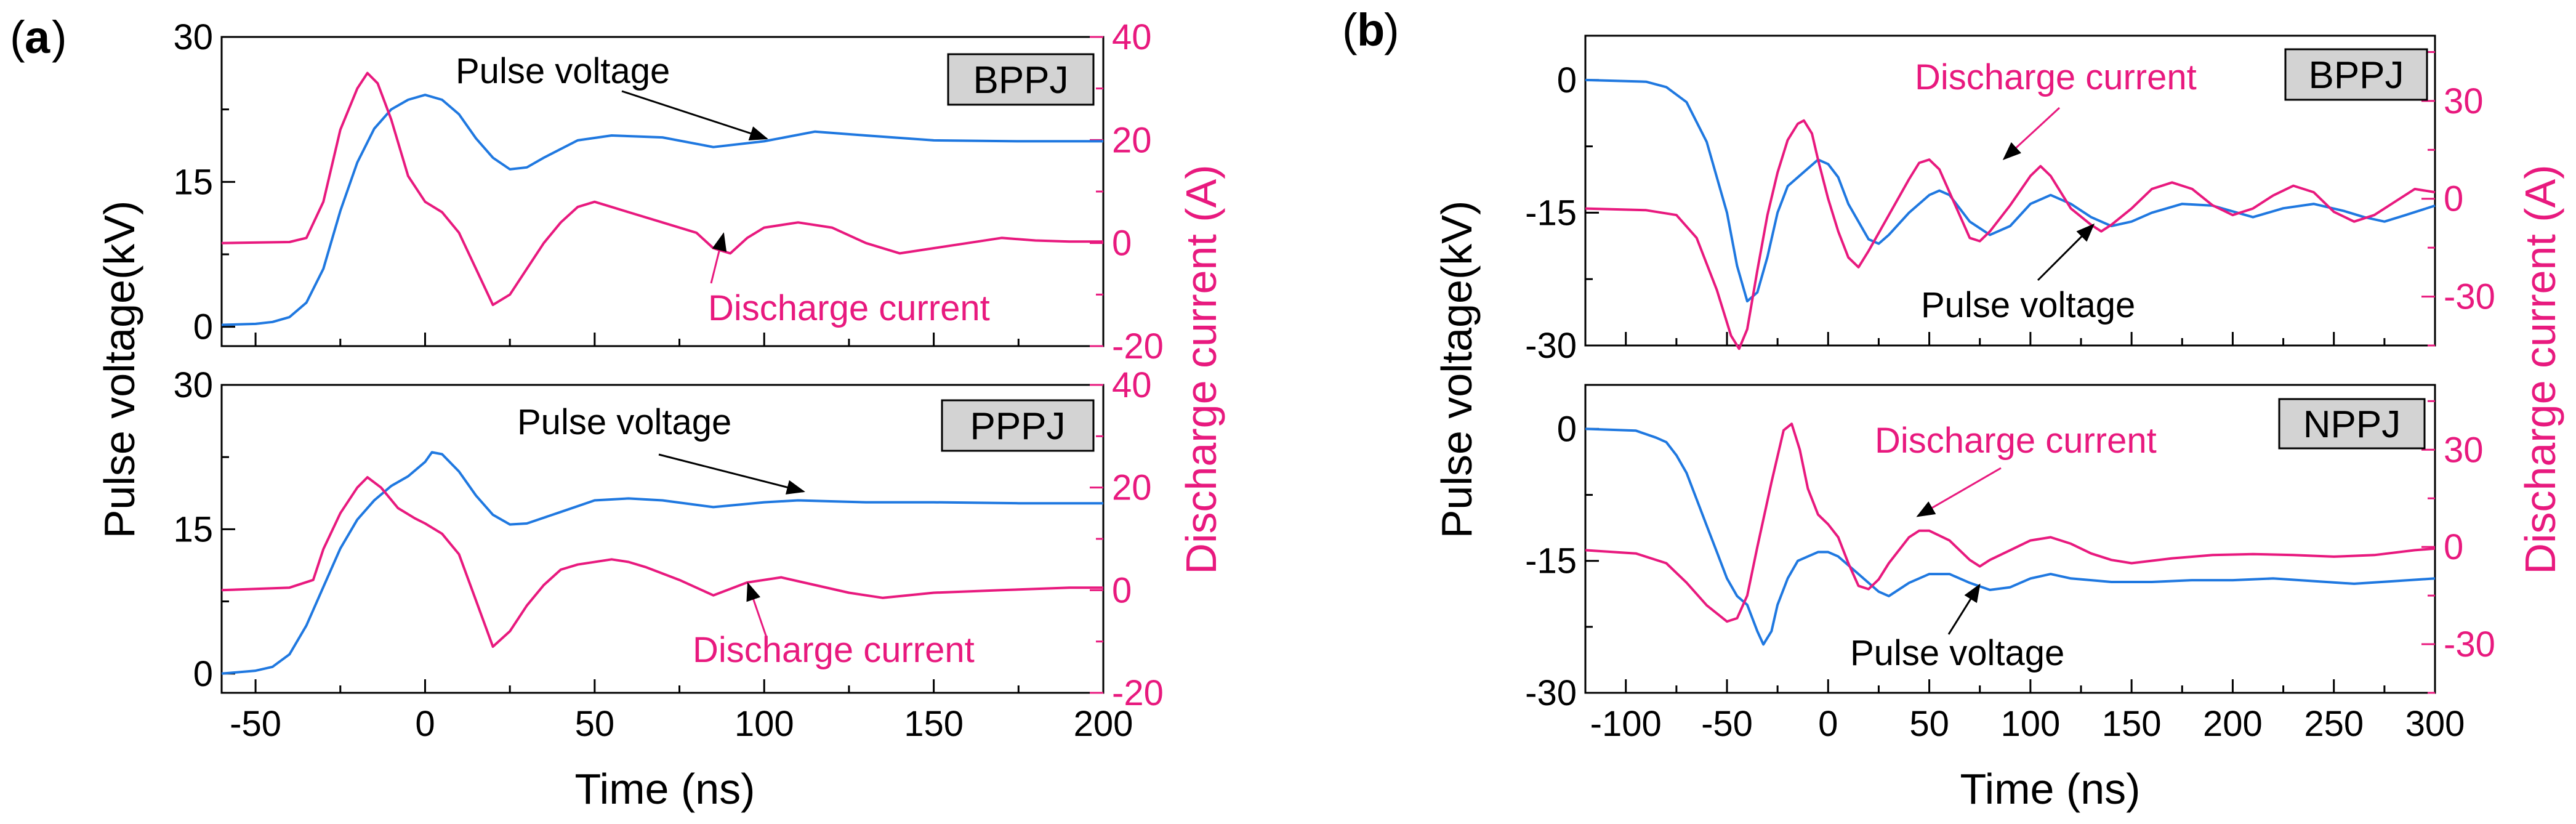  Describe the element at coordinates (2435, 724) in the screenshot. I see `x-tick-label: 300` at that location.